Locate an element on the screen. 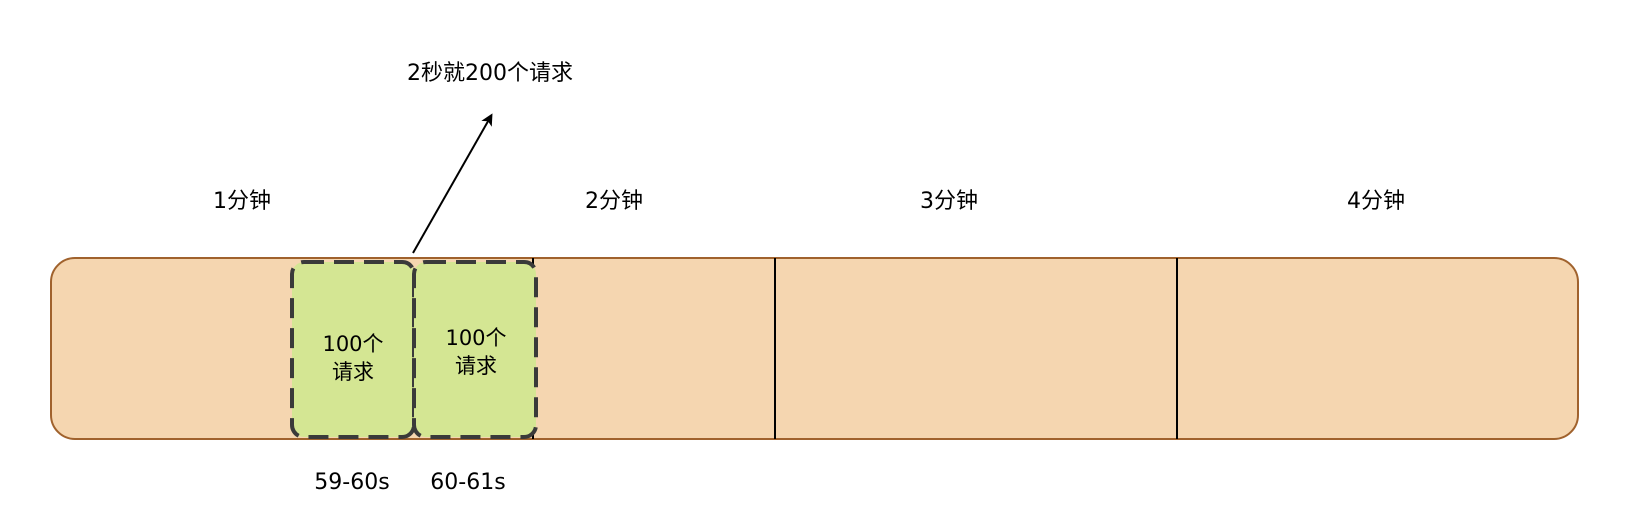 The image size is (1626, 516). minute-label-1: 1分钟 is located at coordinates (242, 201).